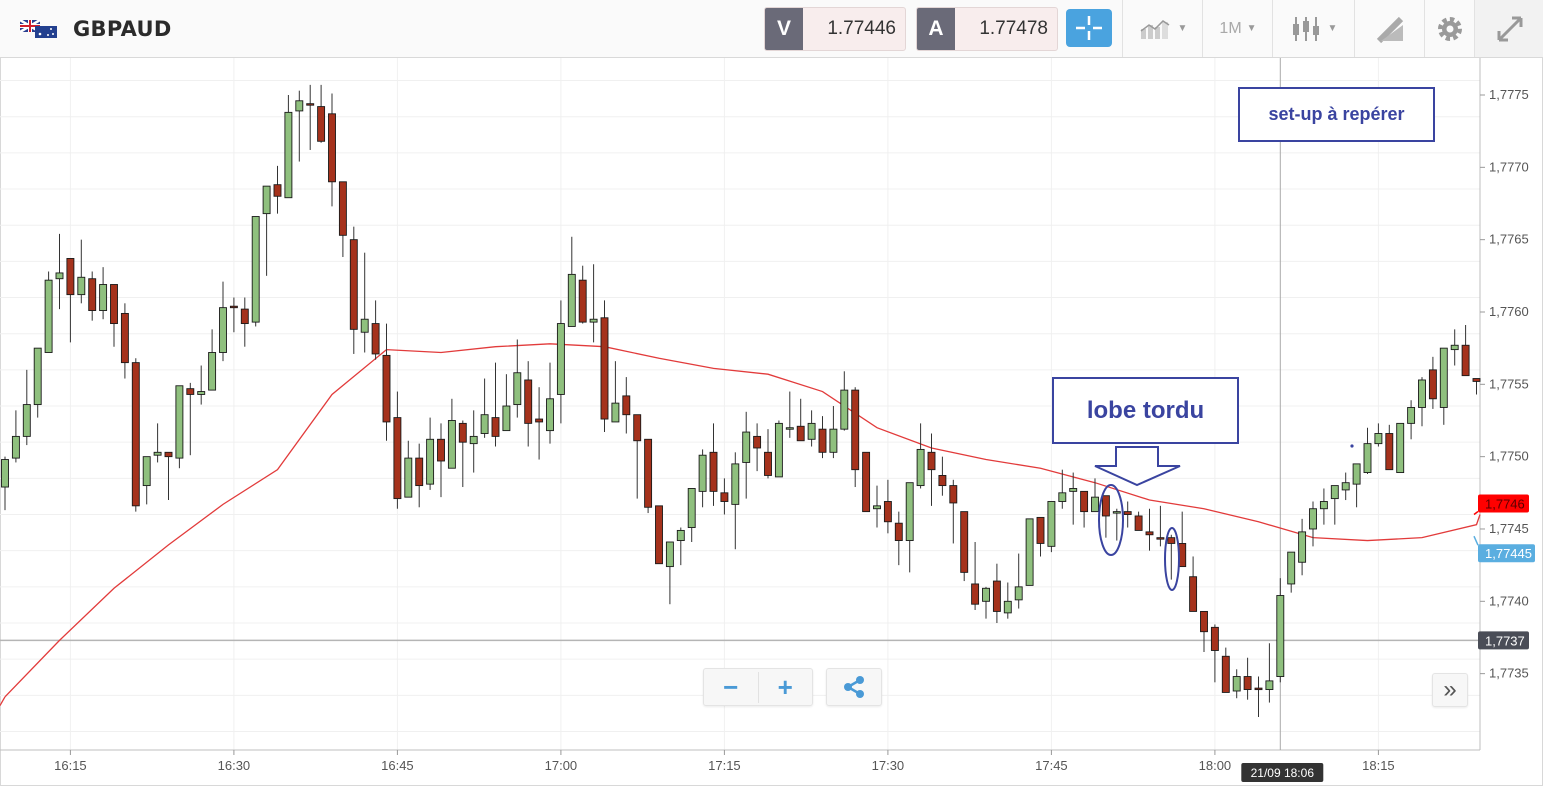 The width and height of the screenshot is (1543, 786). Describe the element at coordinates (1182, 28) in the screenshot. I see `chevron-down-icon: ▼` at that location.